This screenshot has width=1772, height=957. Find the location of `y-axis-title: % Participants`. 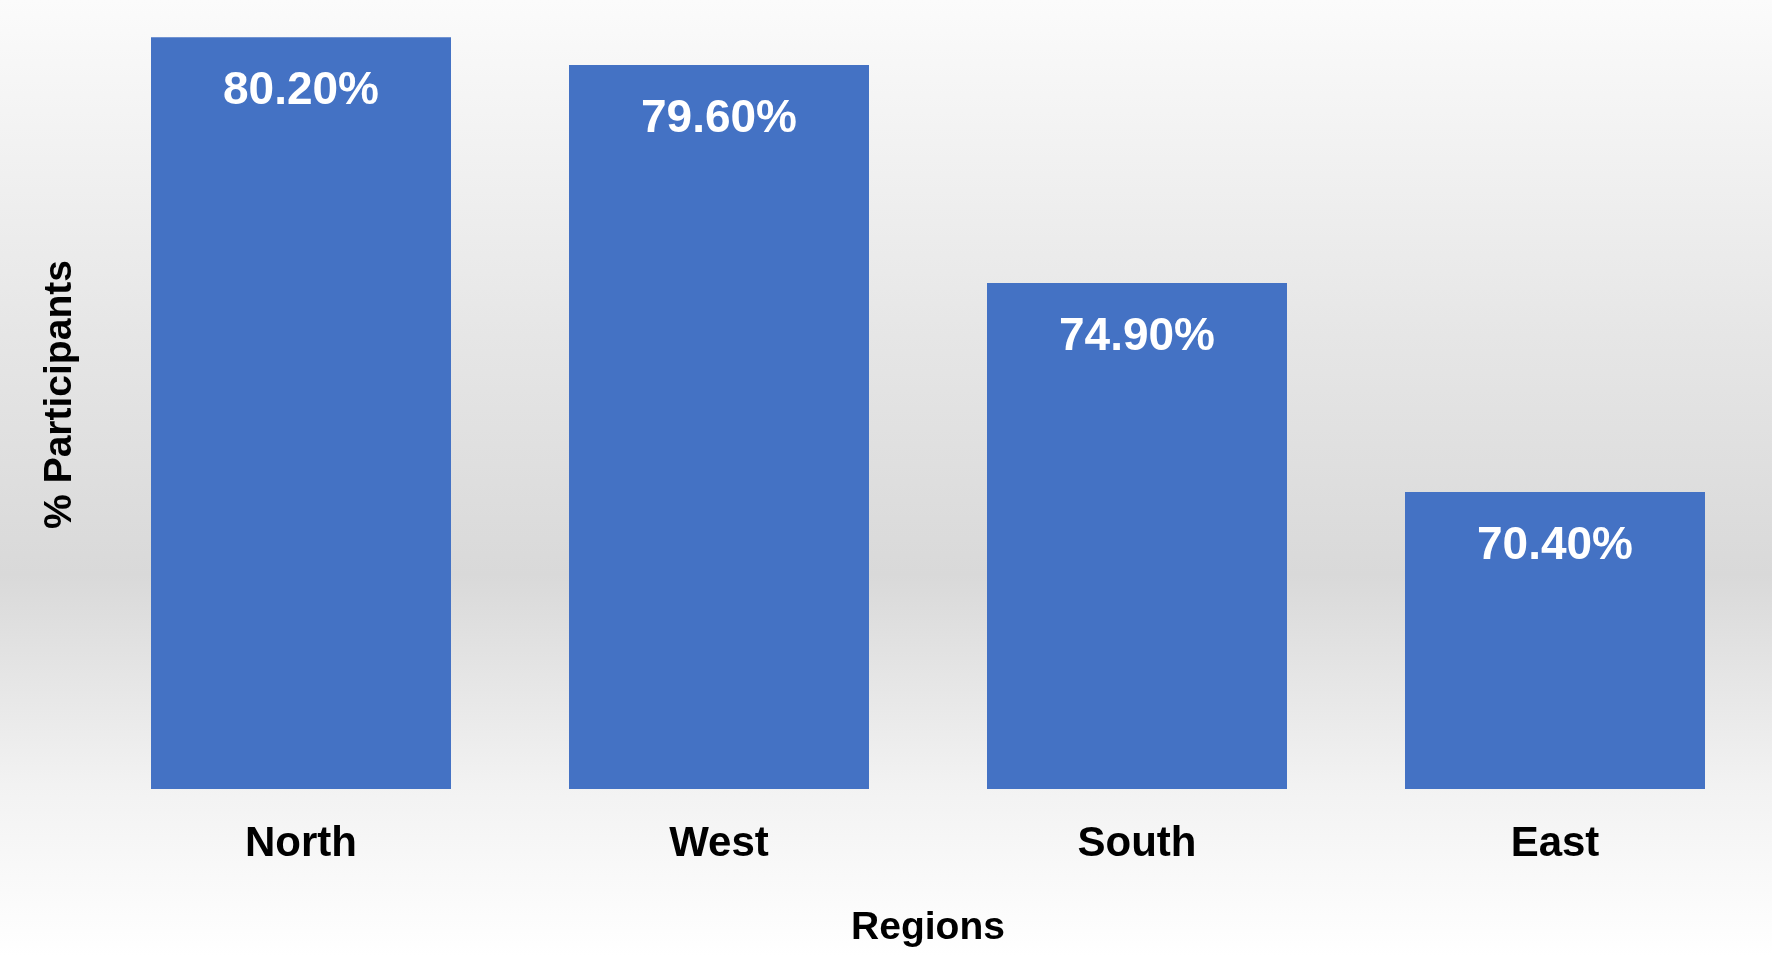

y-axis-title: % Participants is located at coordinates (57, 394).